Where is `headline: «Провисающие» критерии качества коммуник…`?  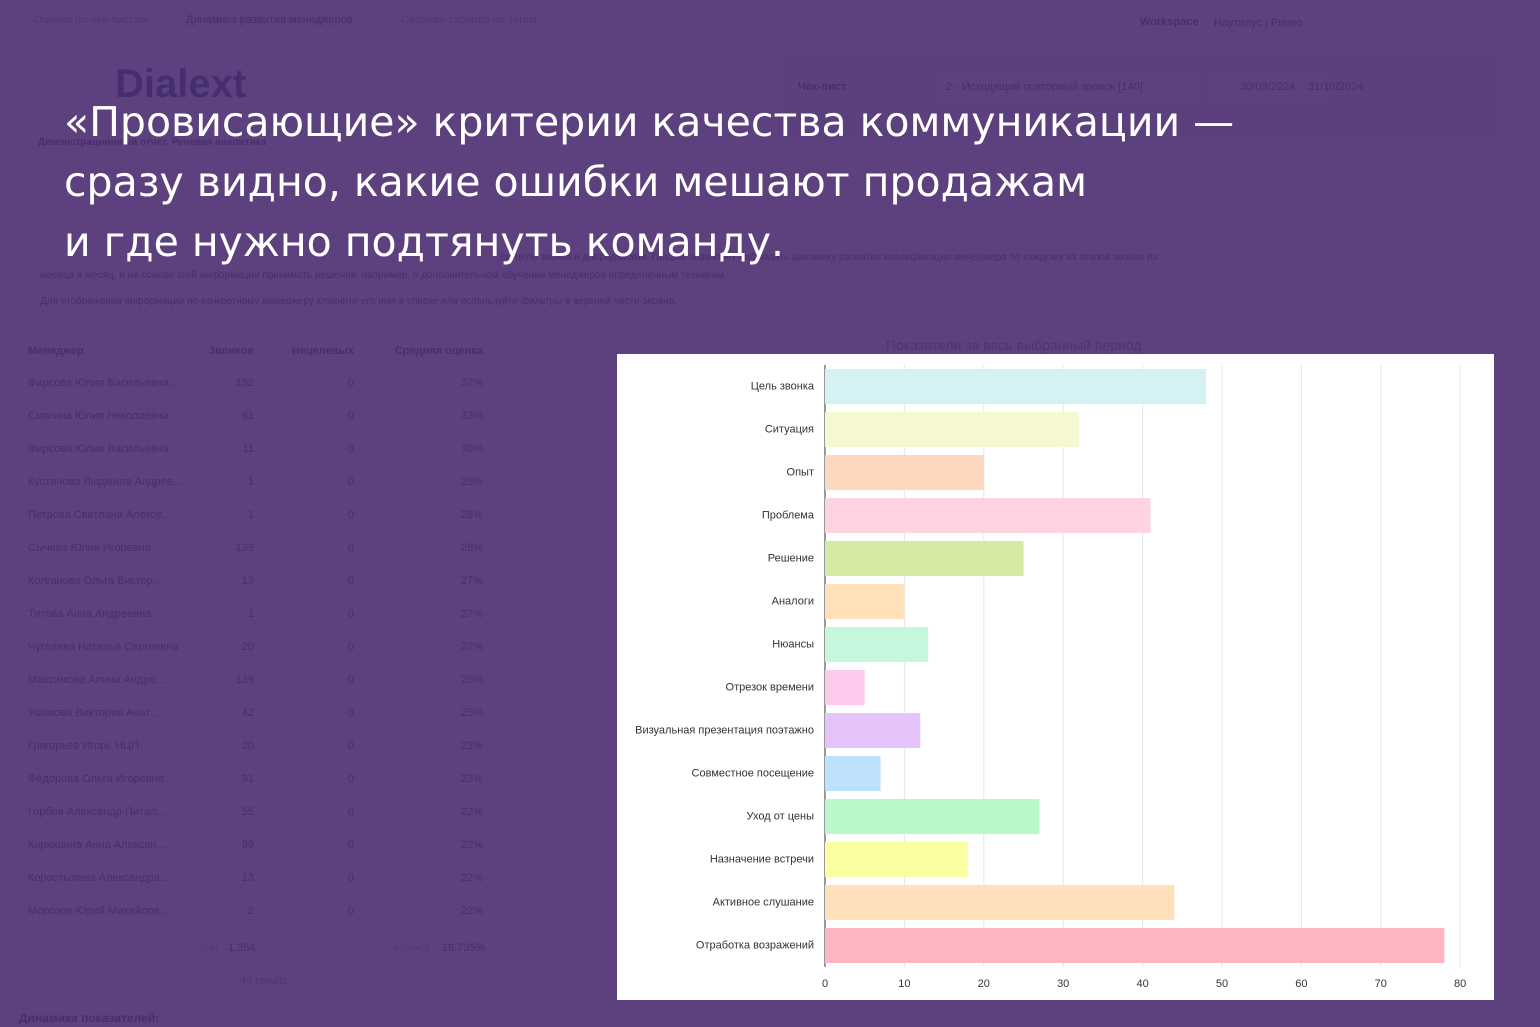
headline: «Провисающие» критерии качества коммуник… is located at coordinates (649, 182).